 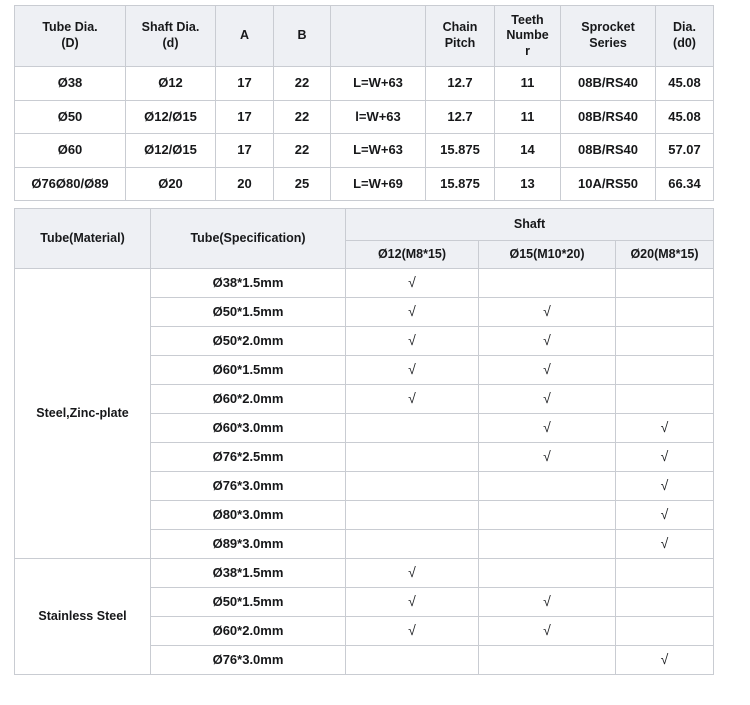 What do you see at coordinates (248, 515) in the screenshot?
I see `tube-specification-cell: Ø80*3.0mm` at bounding box center [248, 515].